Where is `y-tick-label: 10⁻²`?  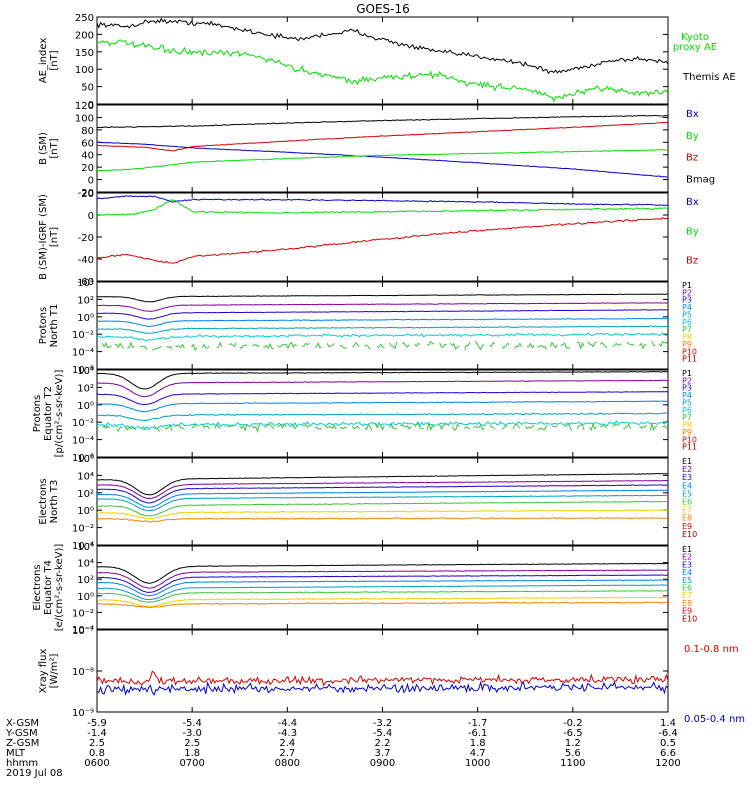 y-tick-label: 10⁻² is located at coordinates (83, 335).